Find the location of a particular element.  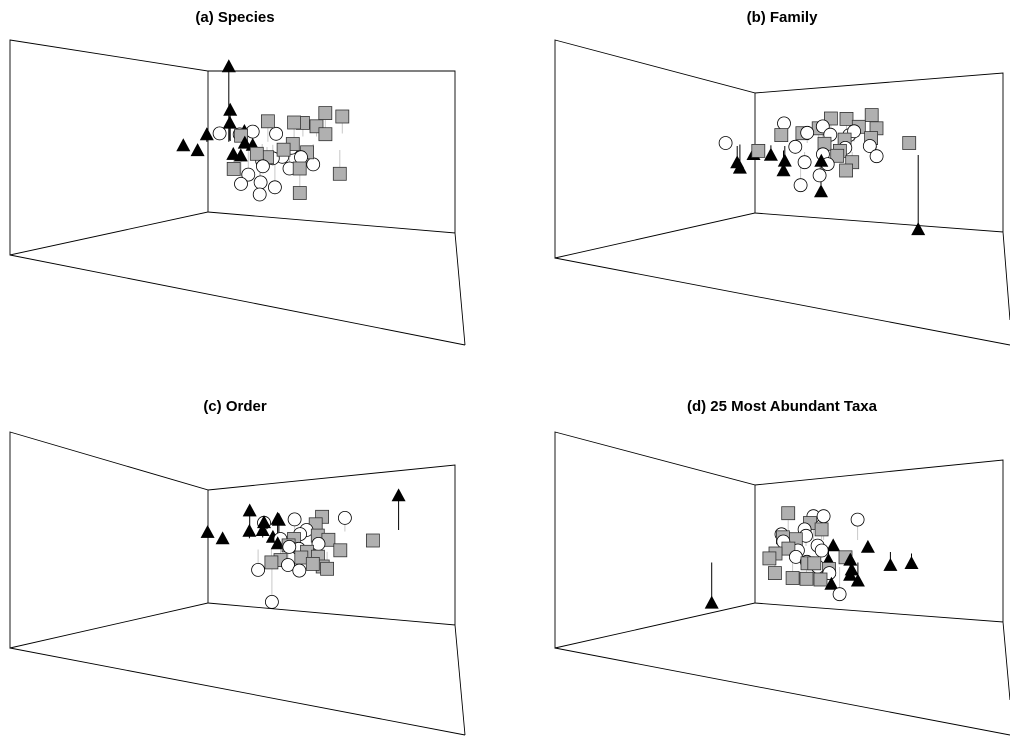

panel-b-markers is located at coordinates (822, 172).